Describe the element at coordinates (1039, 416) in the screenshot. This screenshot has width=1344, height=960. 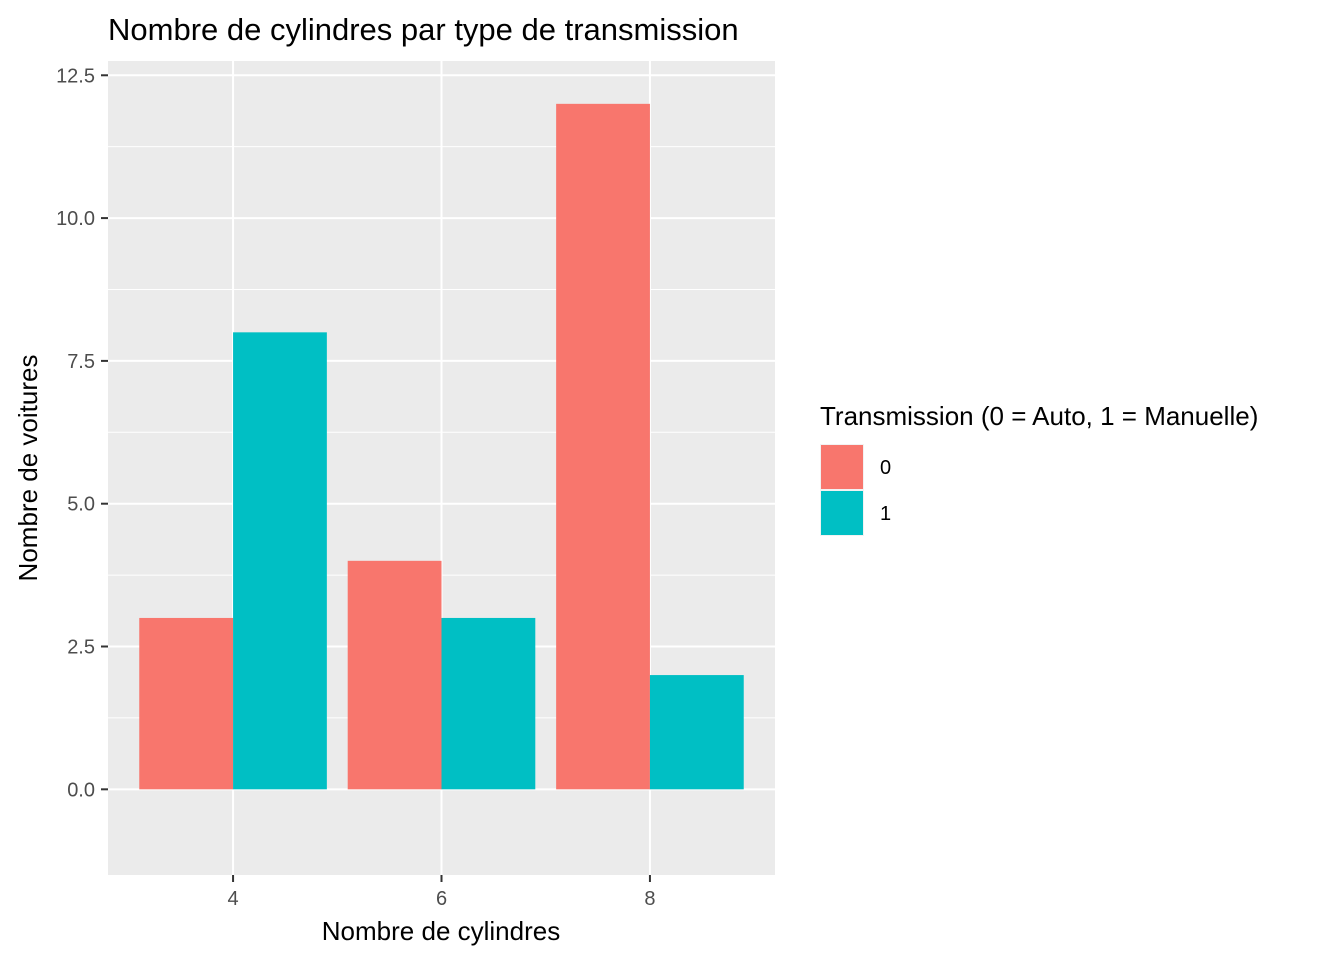
I see `legend-title: Transmission (0 = Auto, 1 = Manuelle)` at that location.